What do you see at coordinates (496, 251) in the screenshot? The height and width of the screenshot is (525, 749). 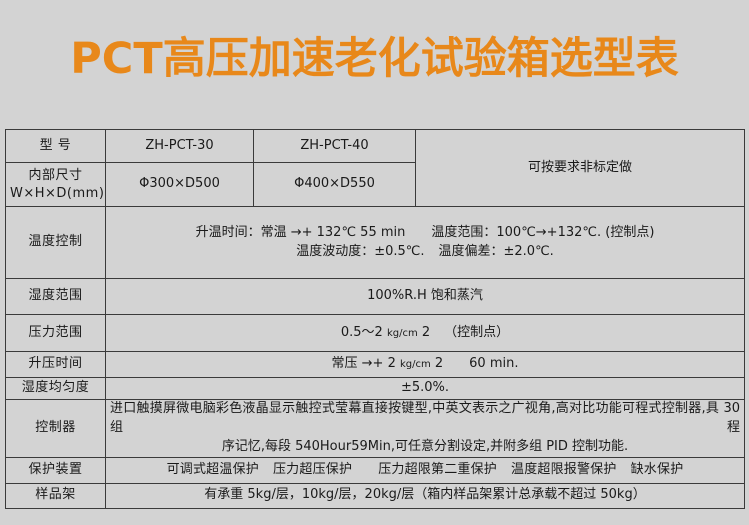 I see `temperature-deviation: 温度偏差：±2.0℃.` at bounding box center [496, 251].